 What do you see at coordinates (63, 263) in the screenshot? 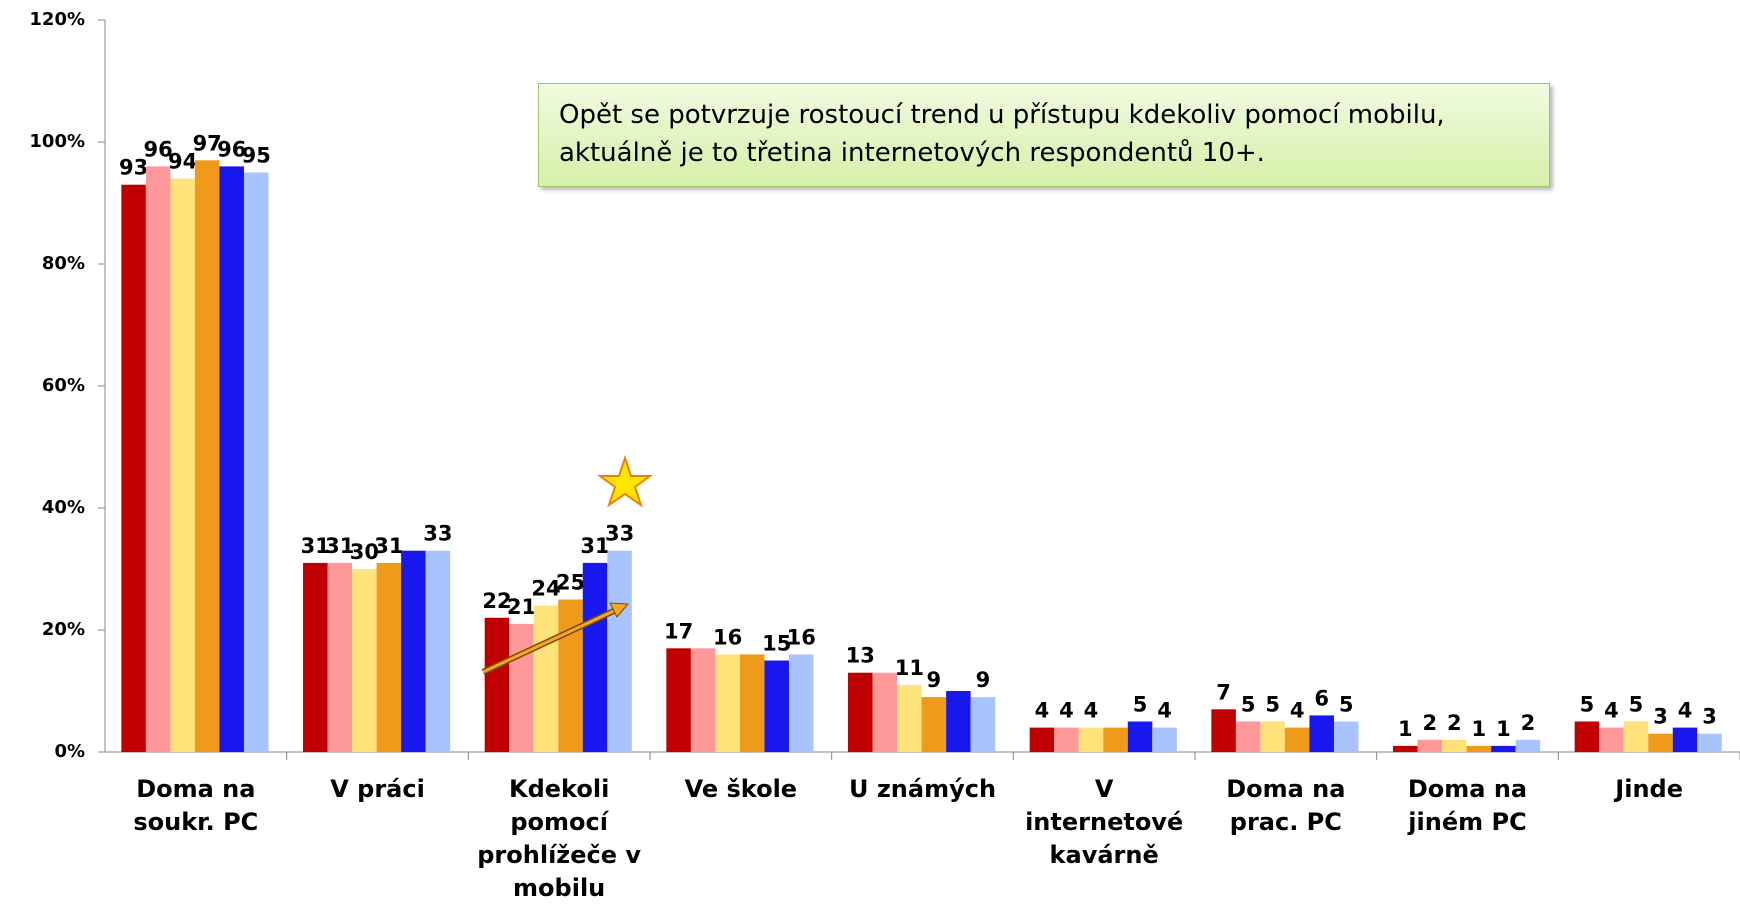
I see `y-tick-label: 80%` at bounding box center [63, 263].